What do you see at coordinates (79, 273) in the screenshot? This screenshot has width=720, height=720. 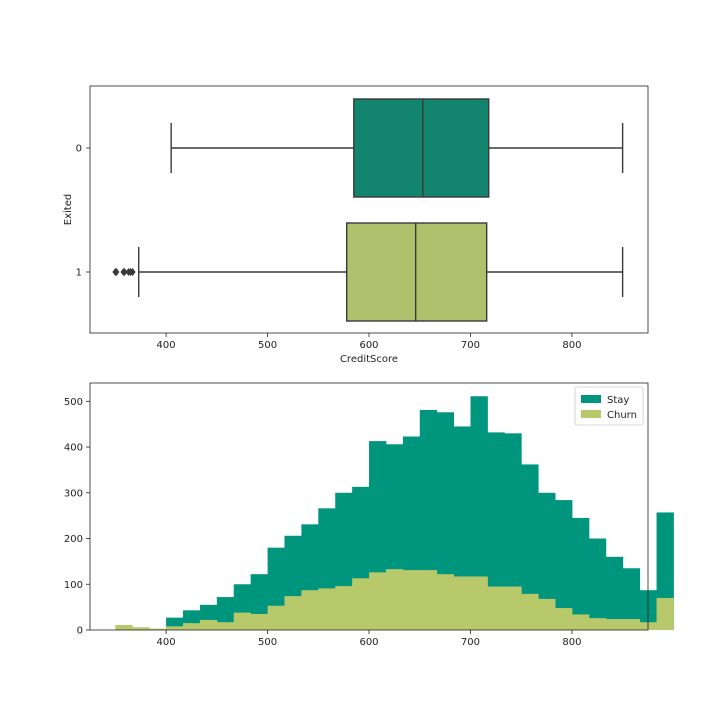 I see `boxplot-y-tick-label: 1` at bounding box center [79, 273].